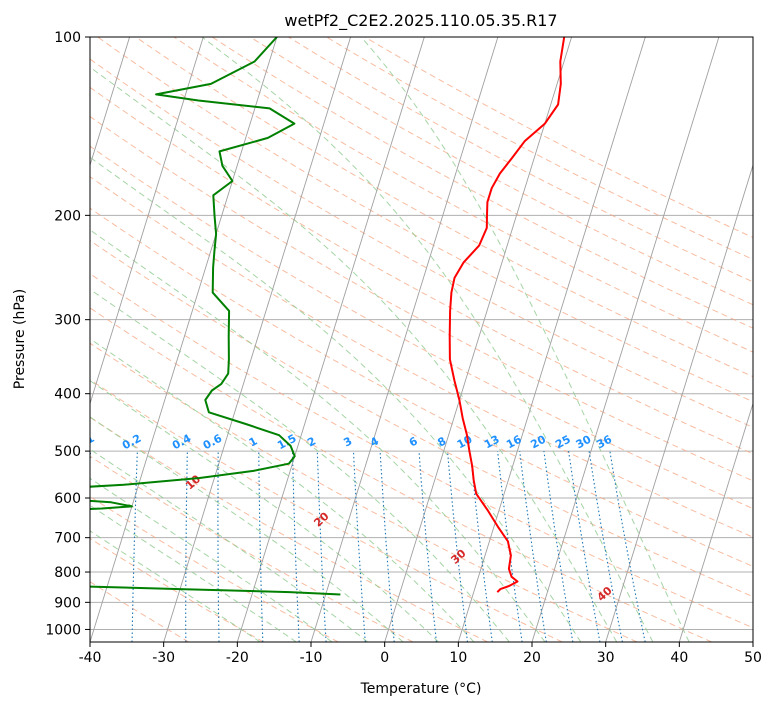 The height and width of the screenshot is (708, 775). Describe the element at coordinates (237, 658) in the screenshot. I see `x-tick-label: -20` at that location.